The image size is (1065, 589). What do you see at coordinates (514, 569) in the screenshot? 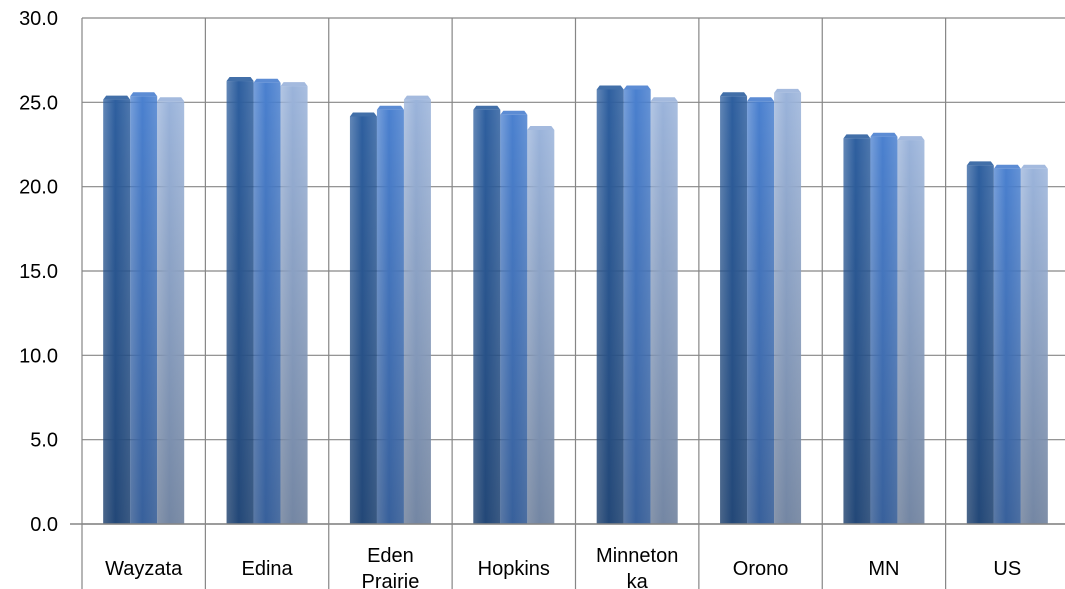
I see `x-category-label: Hopkins` at bounding box center [514, 569].